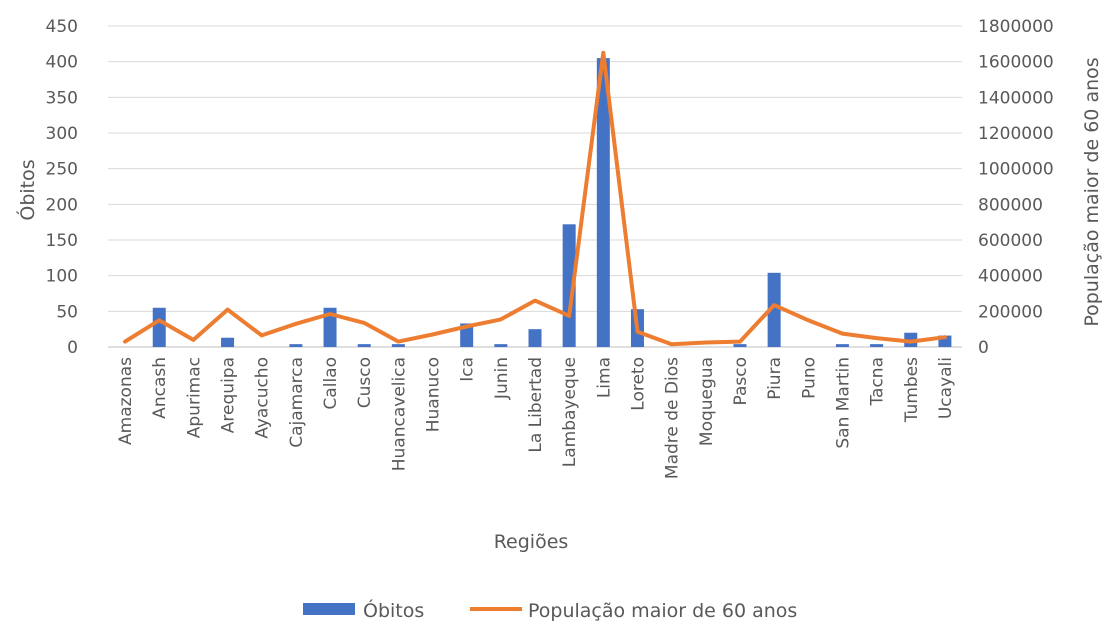  Describe the element at coordinates (536, 405) in the screenshot. I see `x-tick-label: La Libertad` at that location.